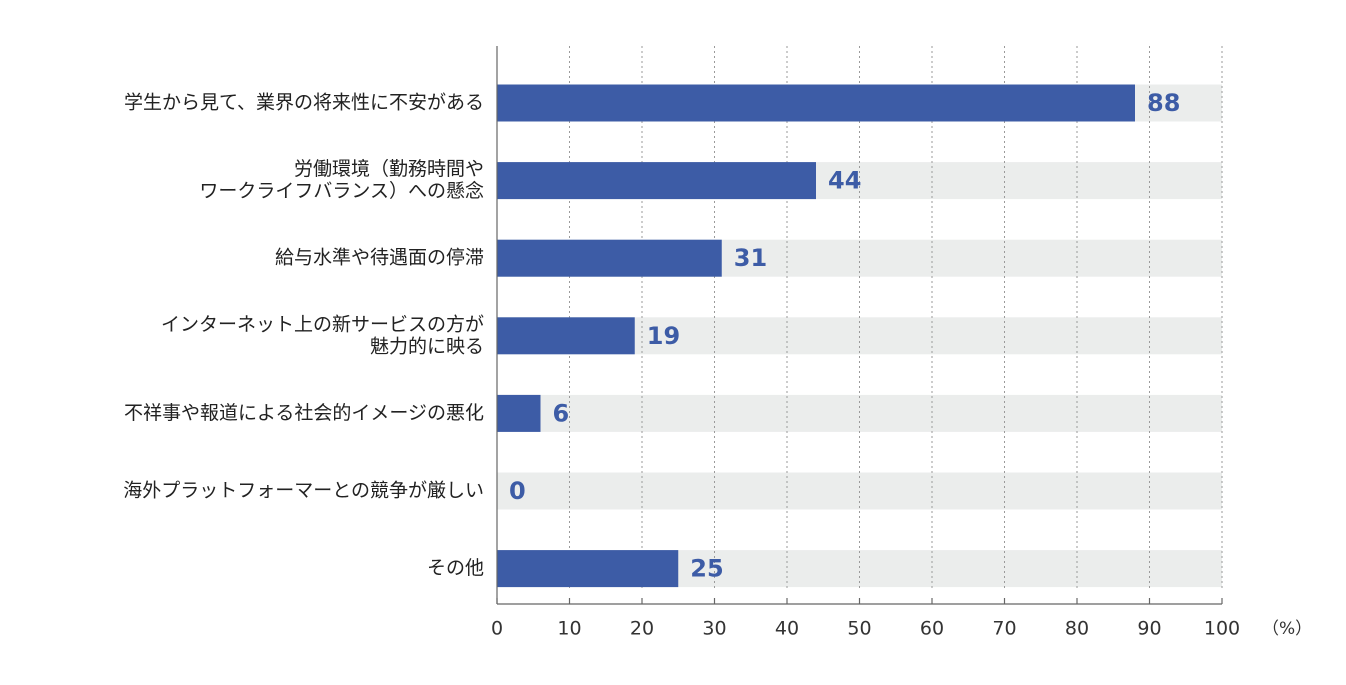 The height and width of the screenshot is (685, 1346). What do you see at coordinates (379, 258) in the screenshot?
I see `category-label: 給与水準や待遇面の停滞` at bounding box center [379, 258].